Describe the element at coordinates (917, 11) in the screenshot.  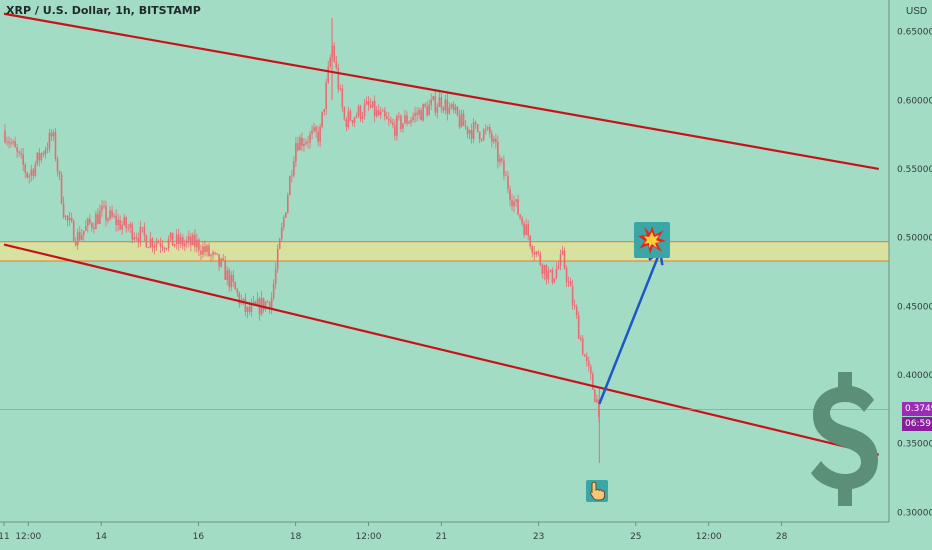
I see `currency-unit-label: USD` at that location.